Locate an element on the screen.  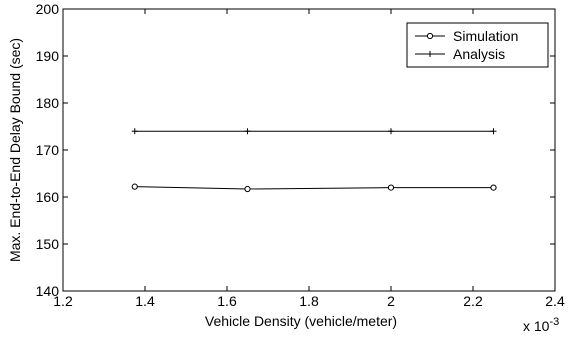
series-layer is located at coordinates (314, 160).